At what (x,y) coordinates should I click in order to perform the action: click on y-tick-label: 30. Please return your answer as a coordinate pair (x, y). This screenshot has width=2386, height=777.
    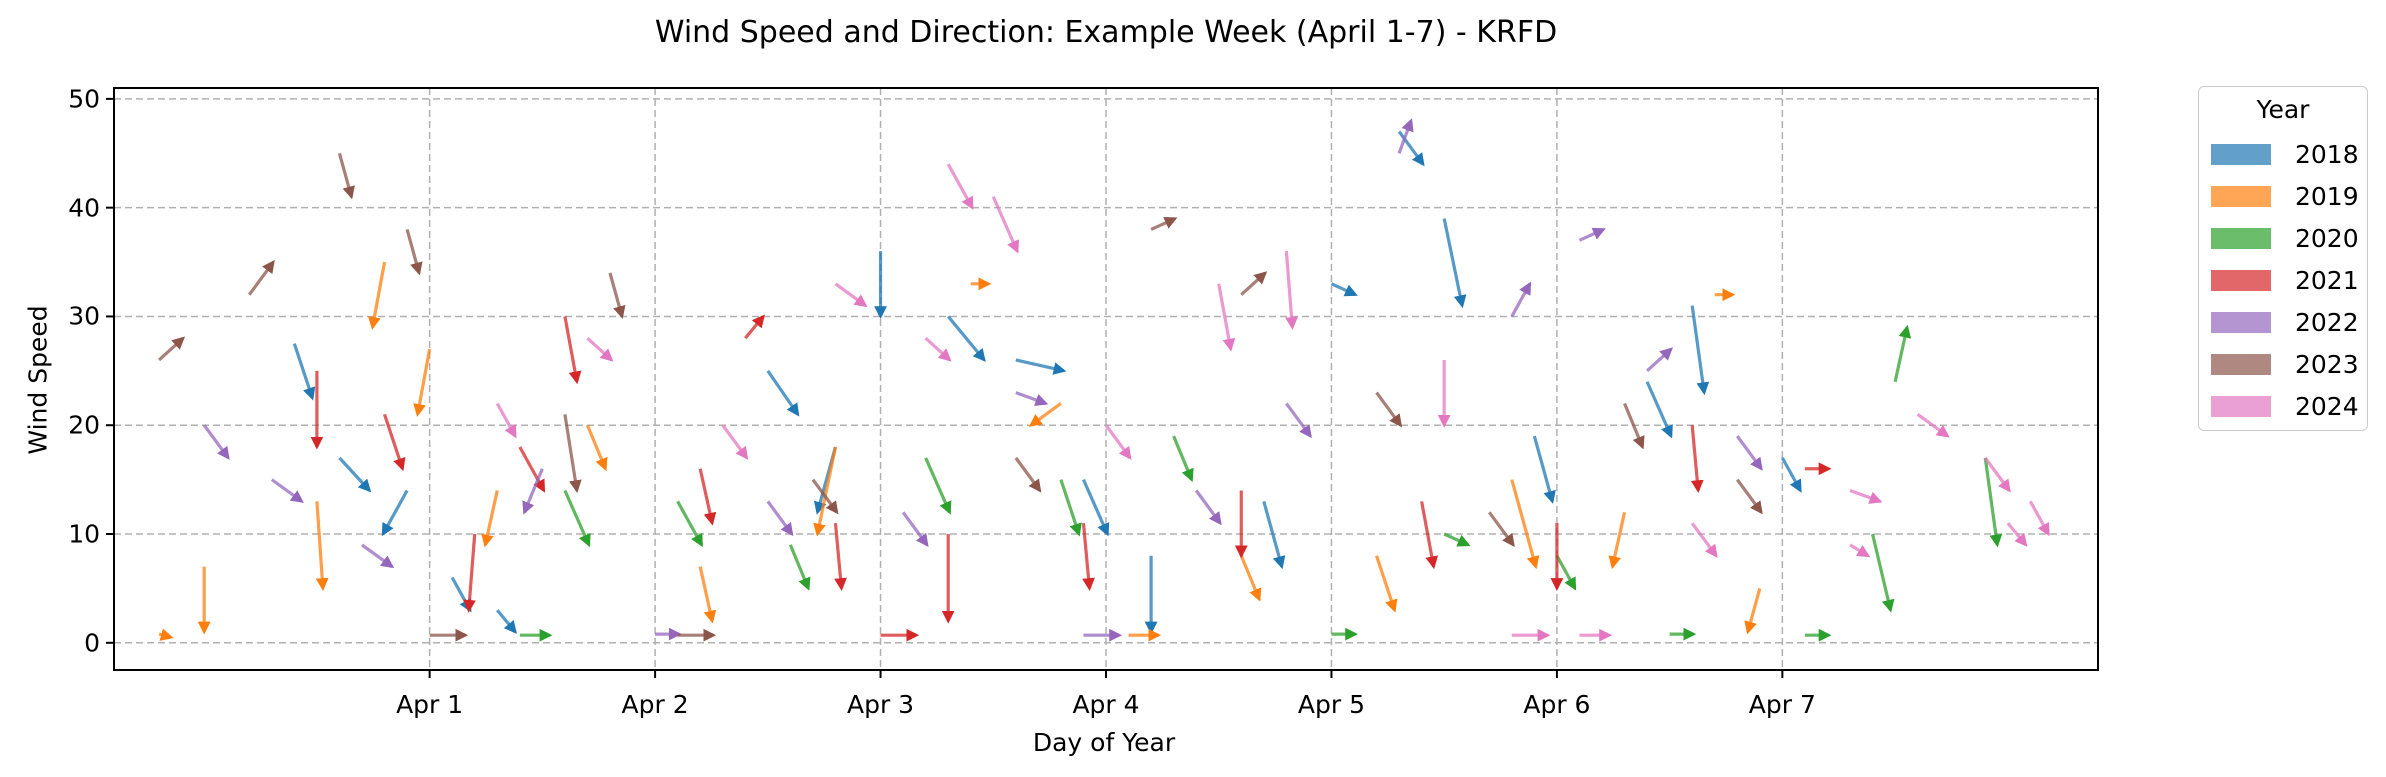
    Looking at the image, I should click on (84, 316).